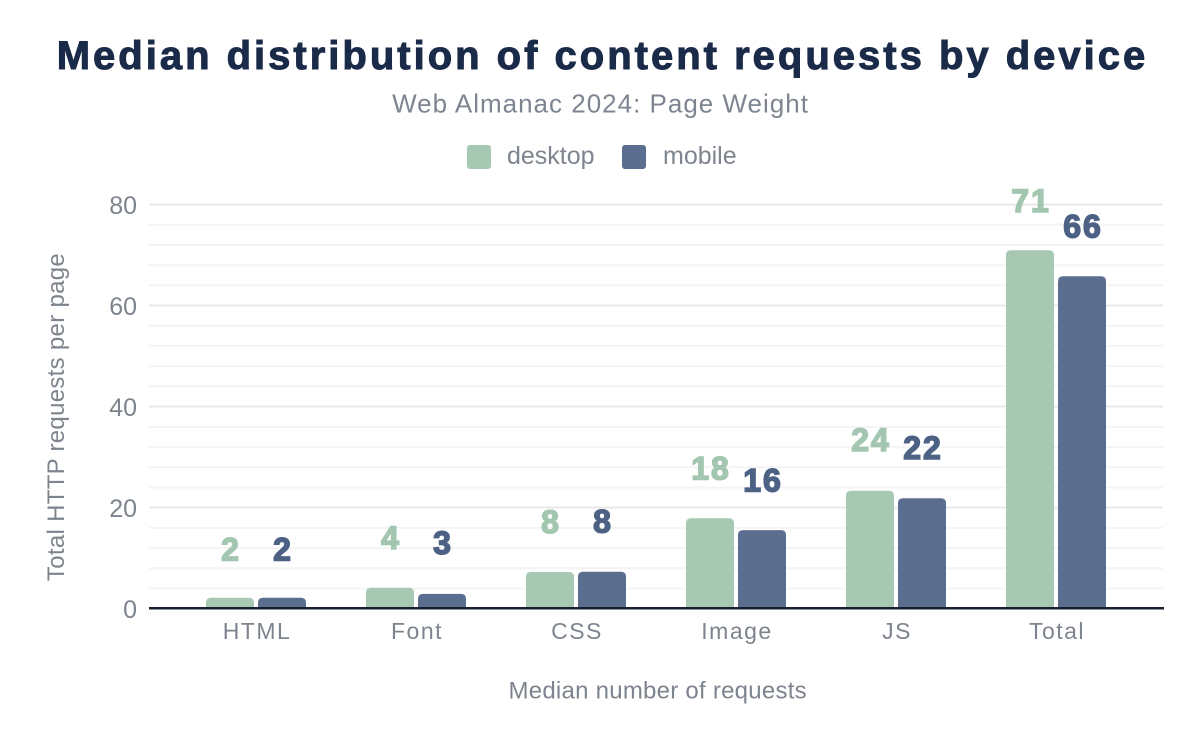 The width and height of the screenshot is (1200, 747). Describe the element at coordinates (700, 156) in the screenshot. I see `svg-text: mobile` at that location.